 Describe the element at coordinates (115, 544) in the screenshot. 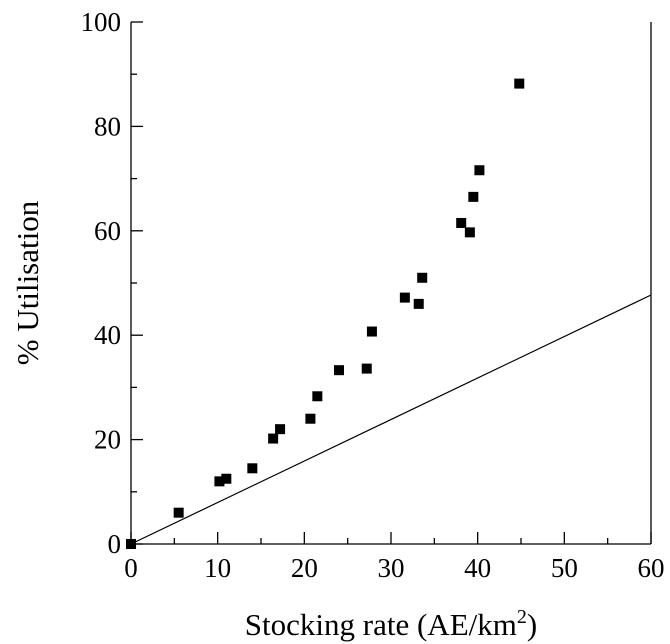

I see `y-tick-label: 0` at that location.